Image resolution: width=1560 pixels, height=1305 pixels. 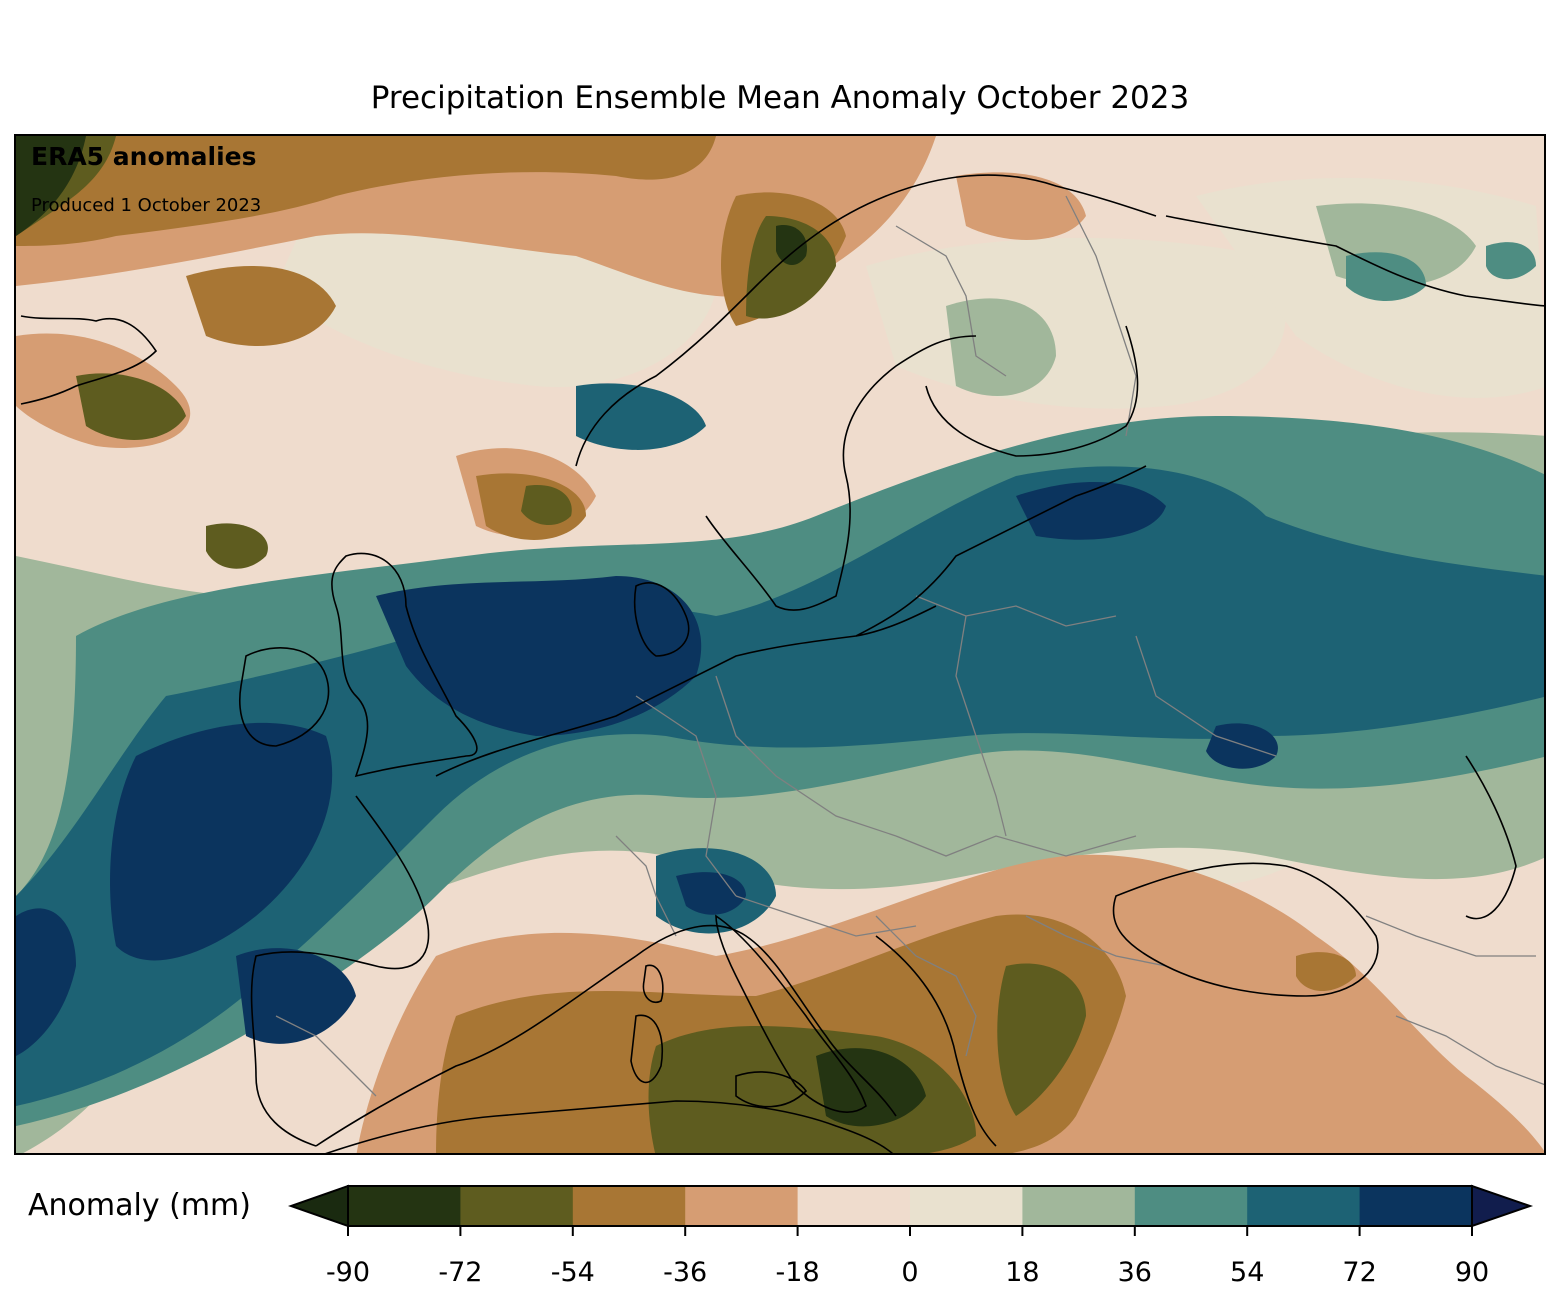 I want to click on colorbar-tick-label: -36, so click(x=685, y=1272).